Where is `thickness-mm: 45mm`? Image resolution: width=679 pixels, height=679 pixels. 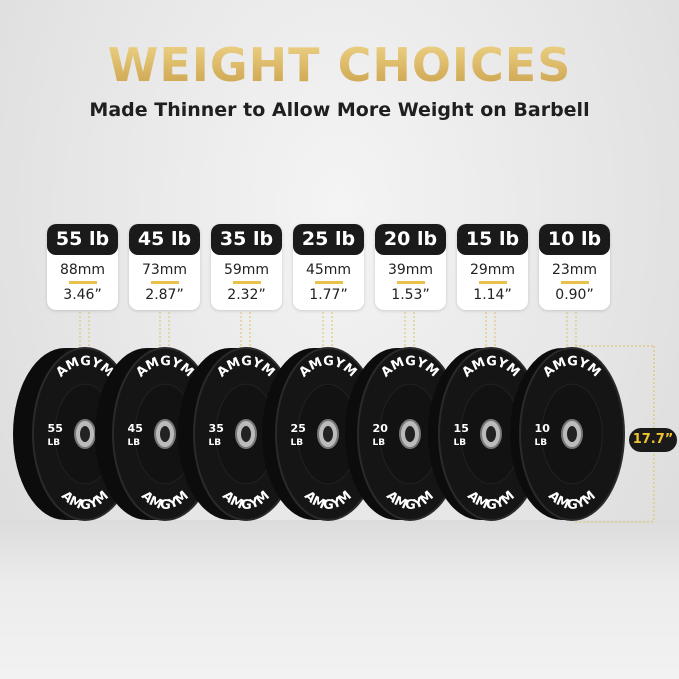 thickness-mm: 45mm is located at coordinates (328, 270).